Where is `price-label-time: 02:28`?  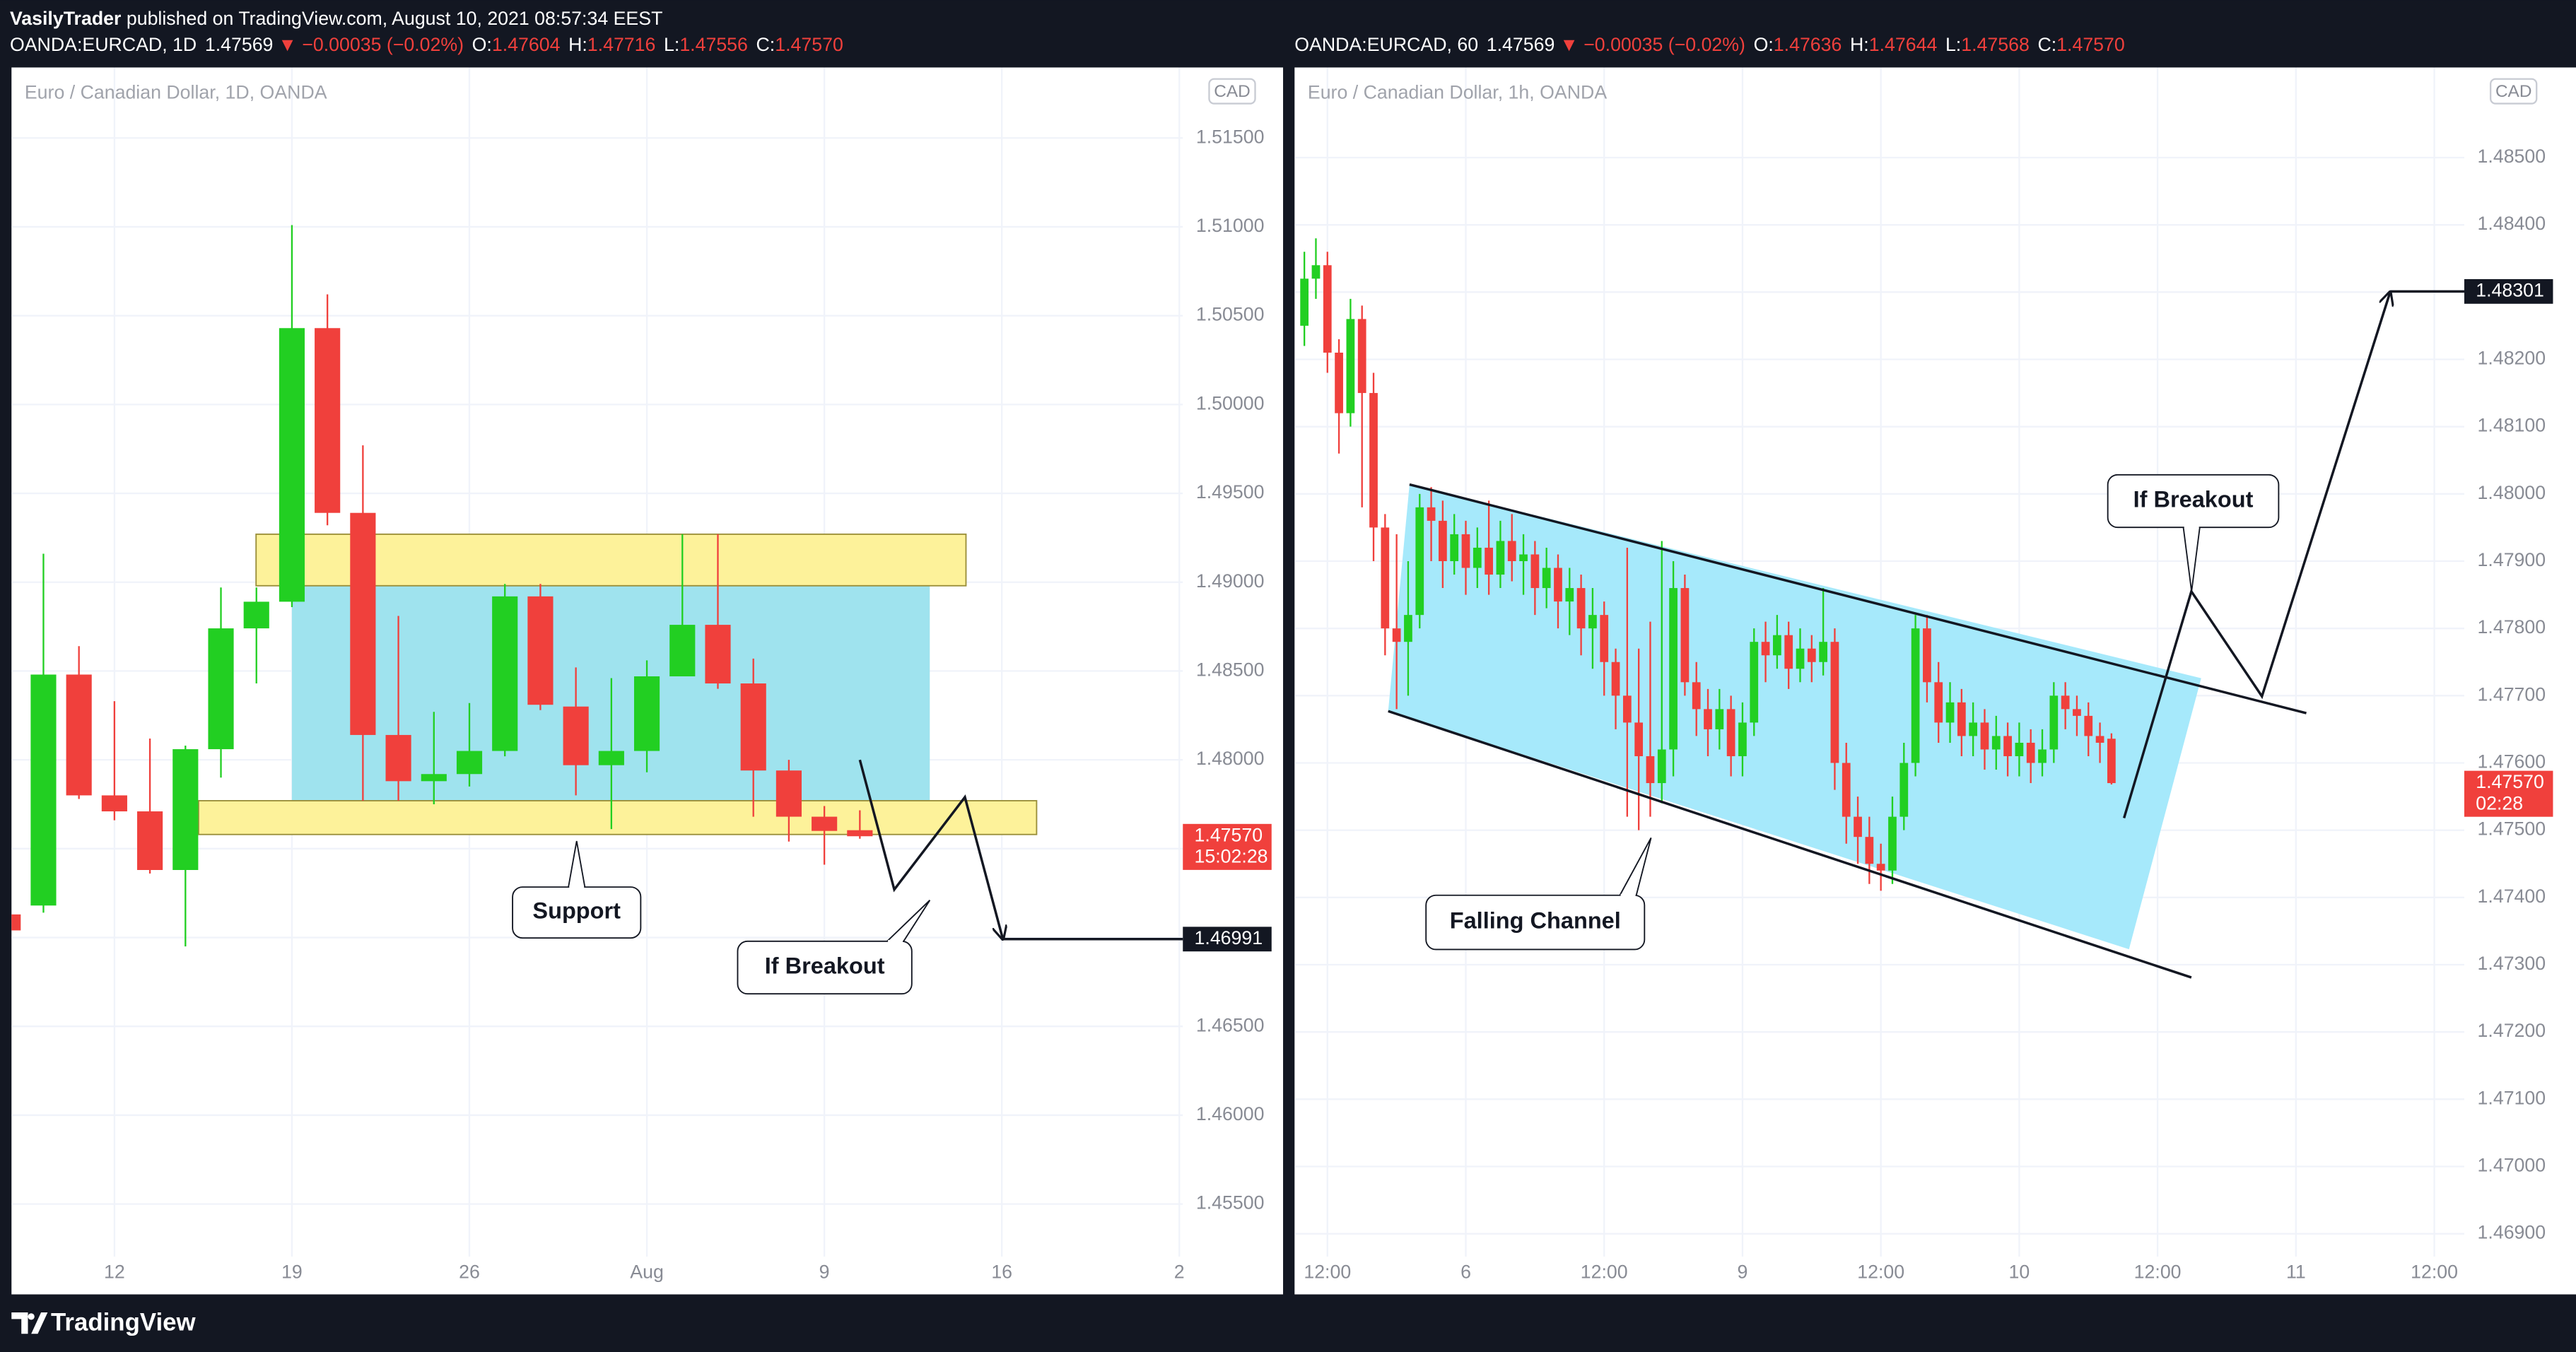 price-label-time: 02:28 is located at coordinates (2500, 802).